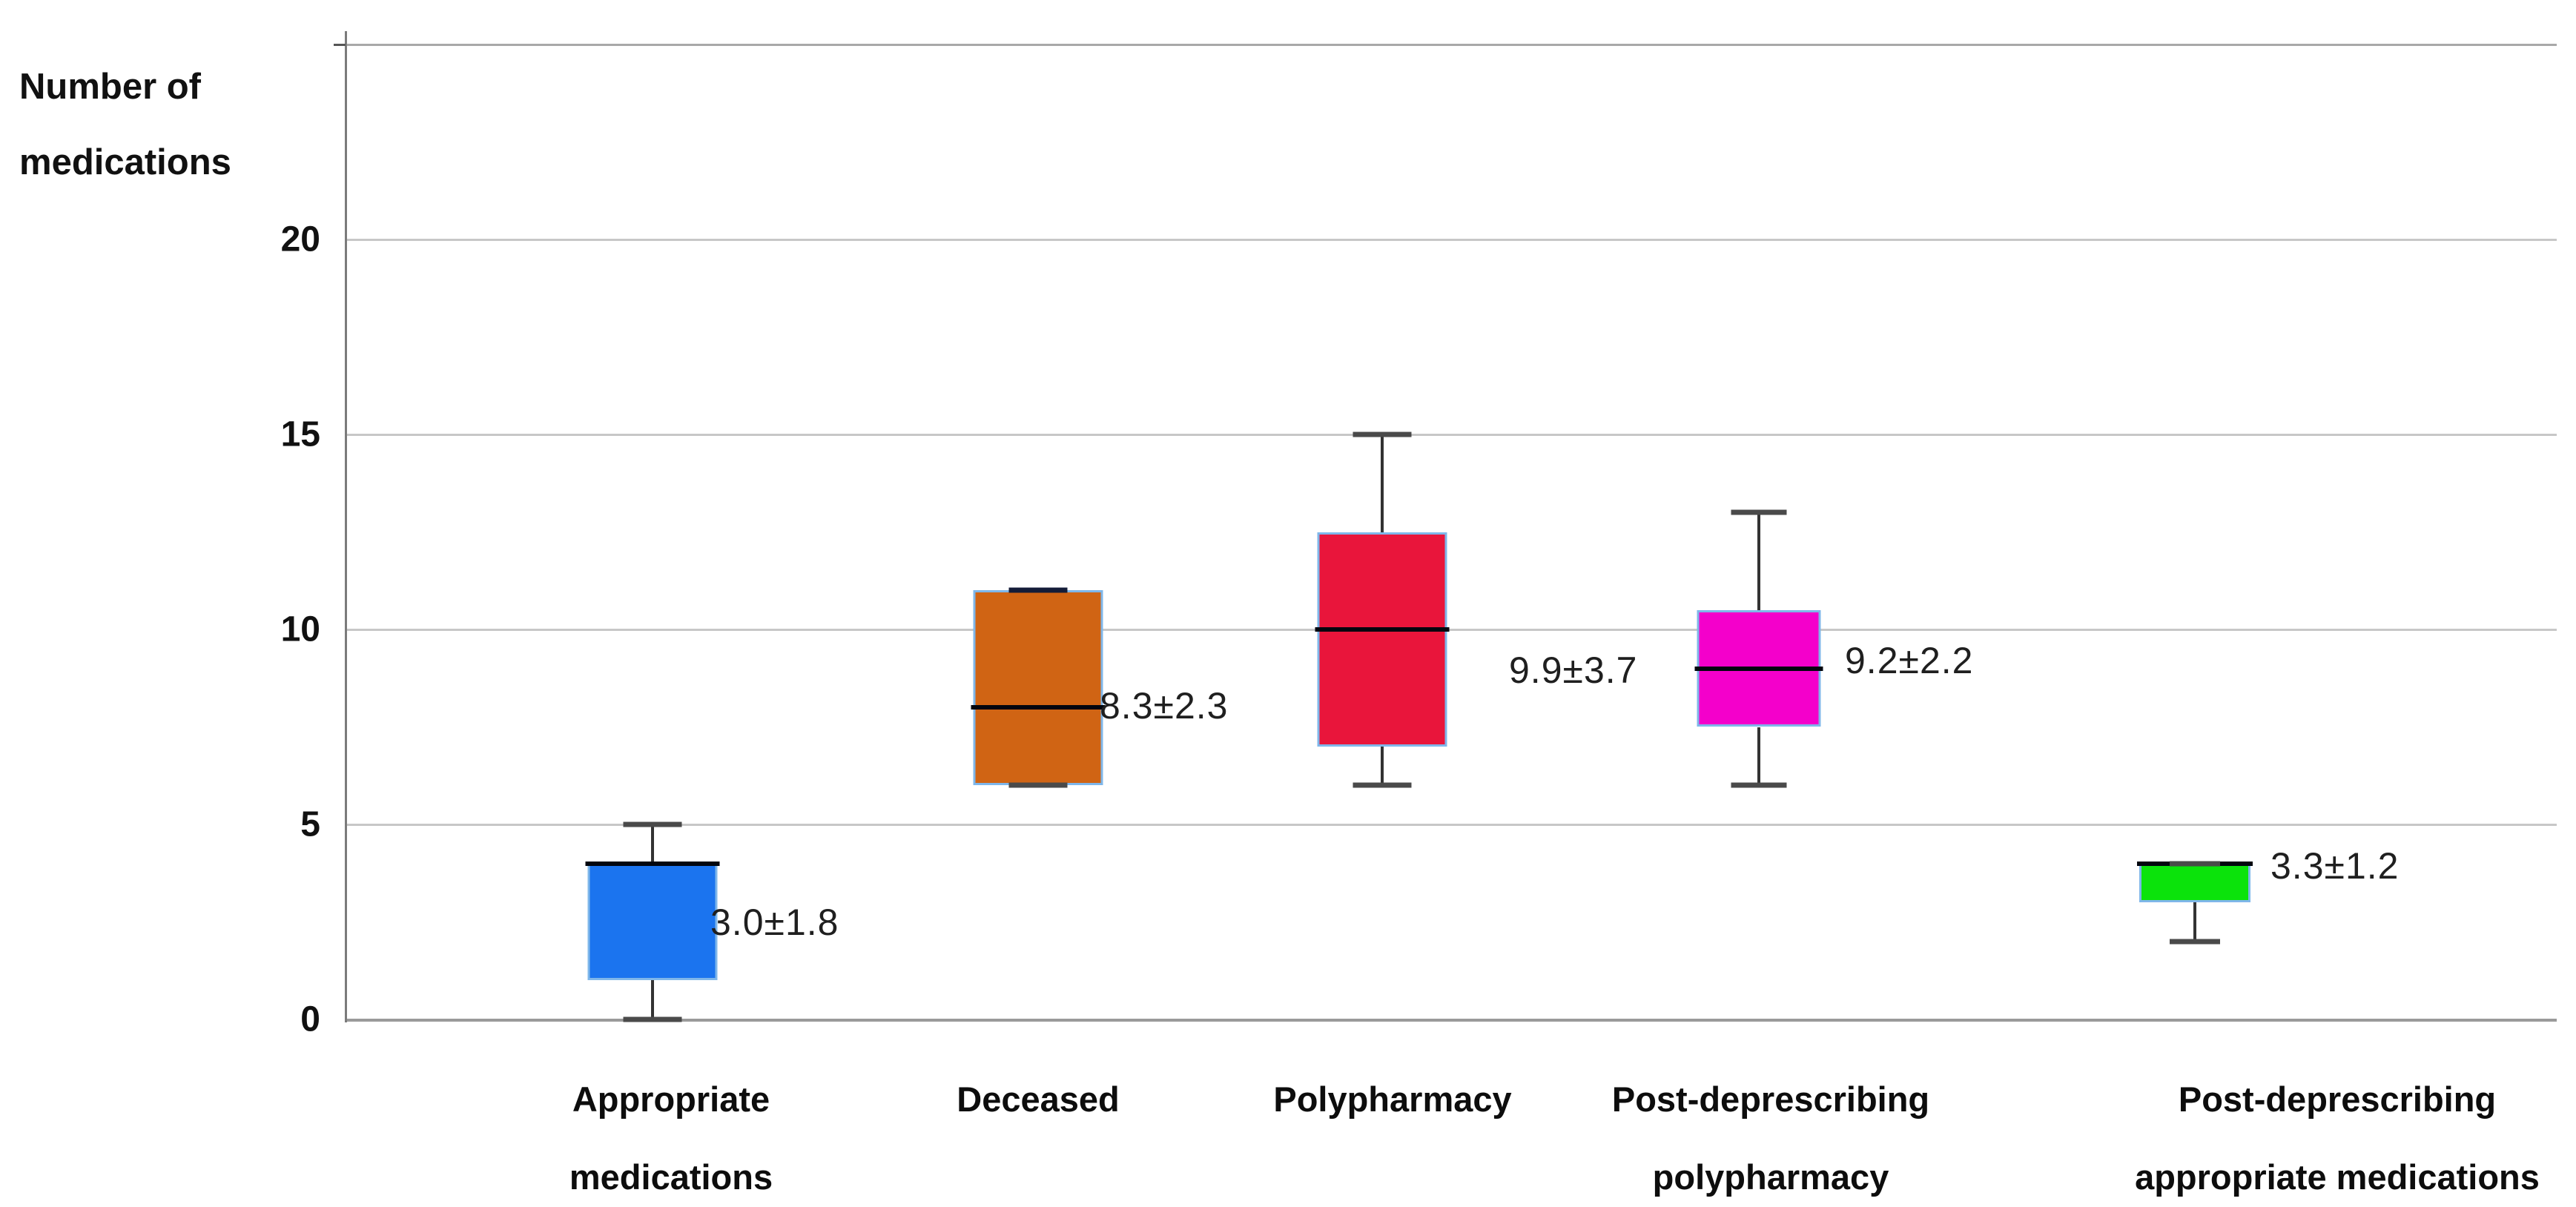 This screenshot has height=1207, width=2576. I want to click on whisker-cap-upper-polypharmacy, so click(1382, 434).